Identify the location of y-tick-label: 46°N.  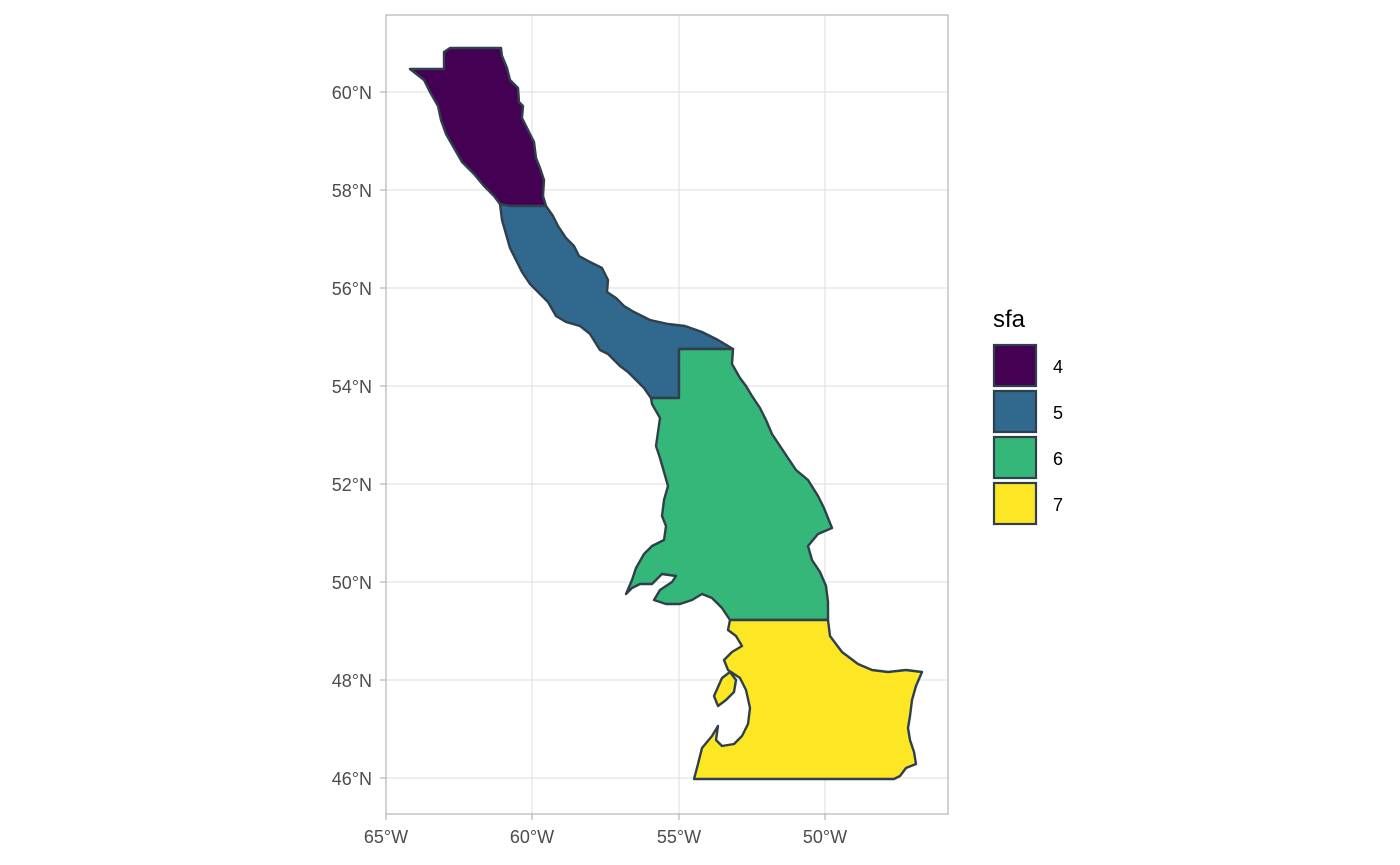
(352, 779).